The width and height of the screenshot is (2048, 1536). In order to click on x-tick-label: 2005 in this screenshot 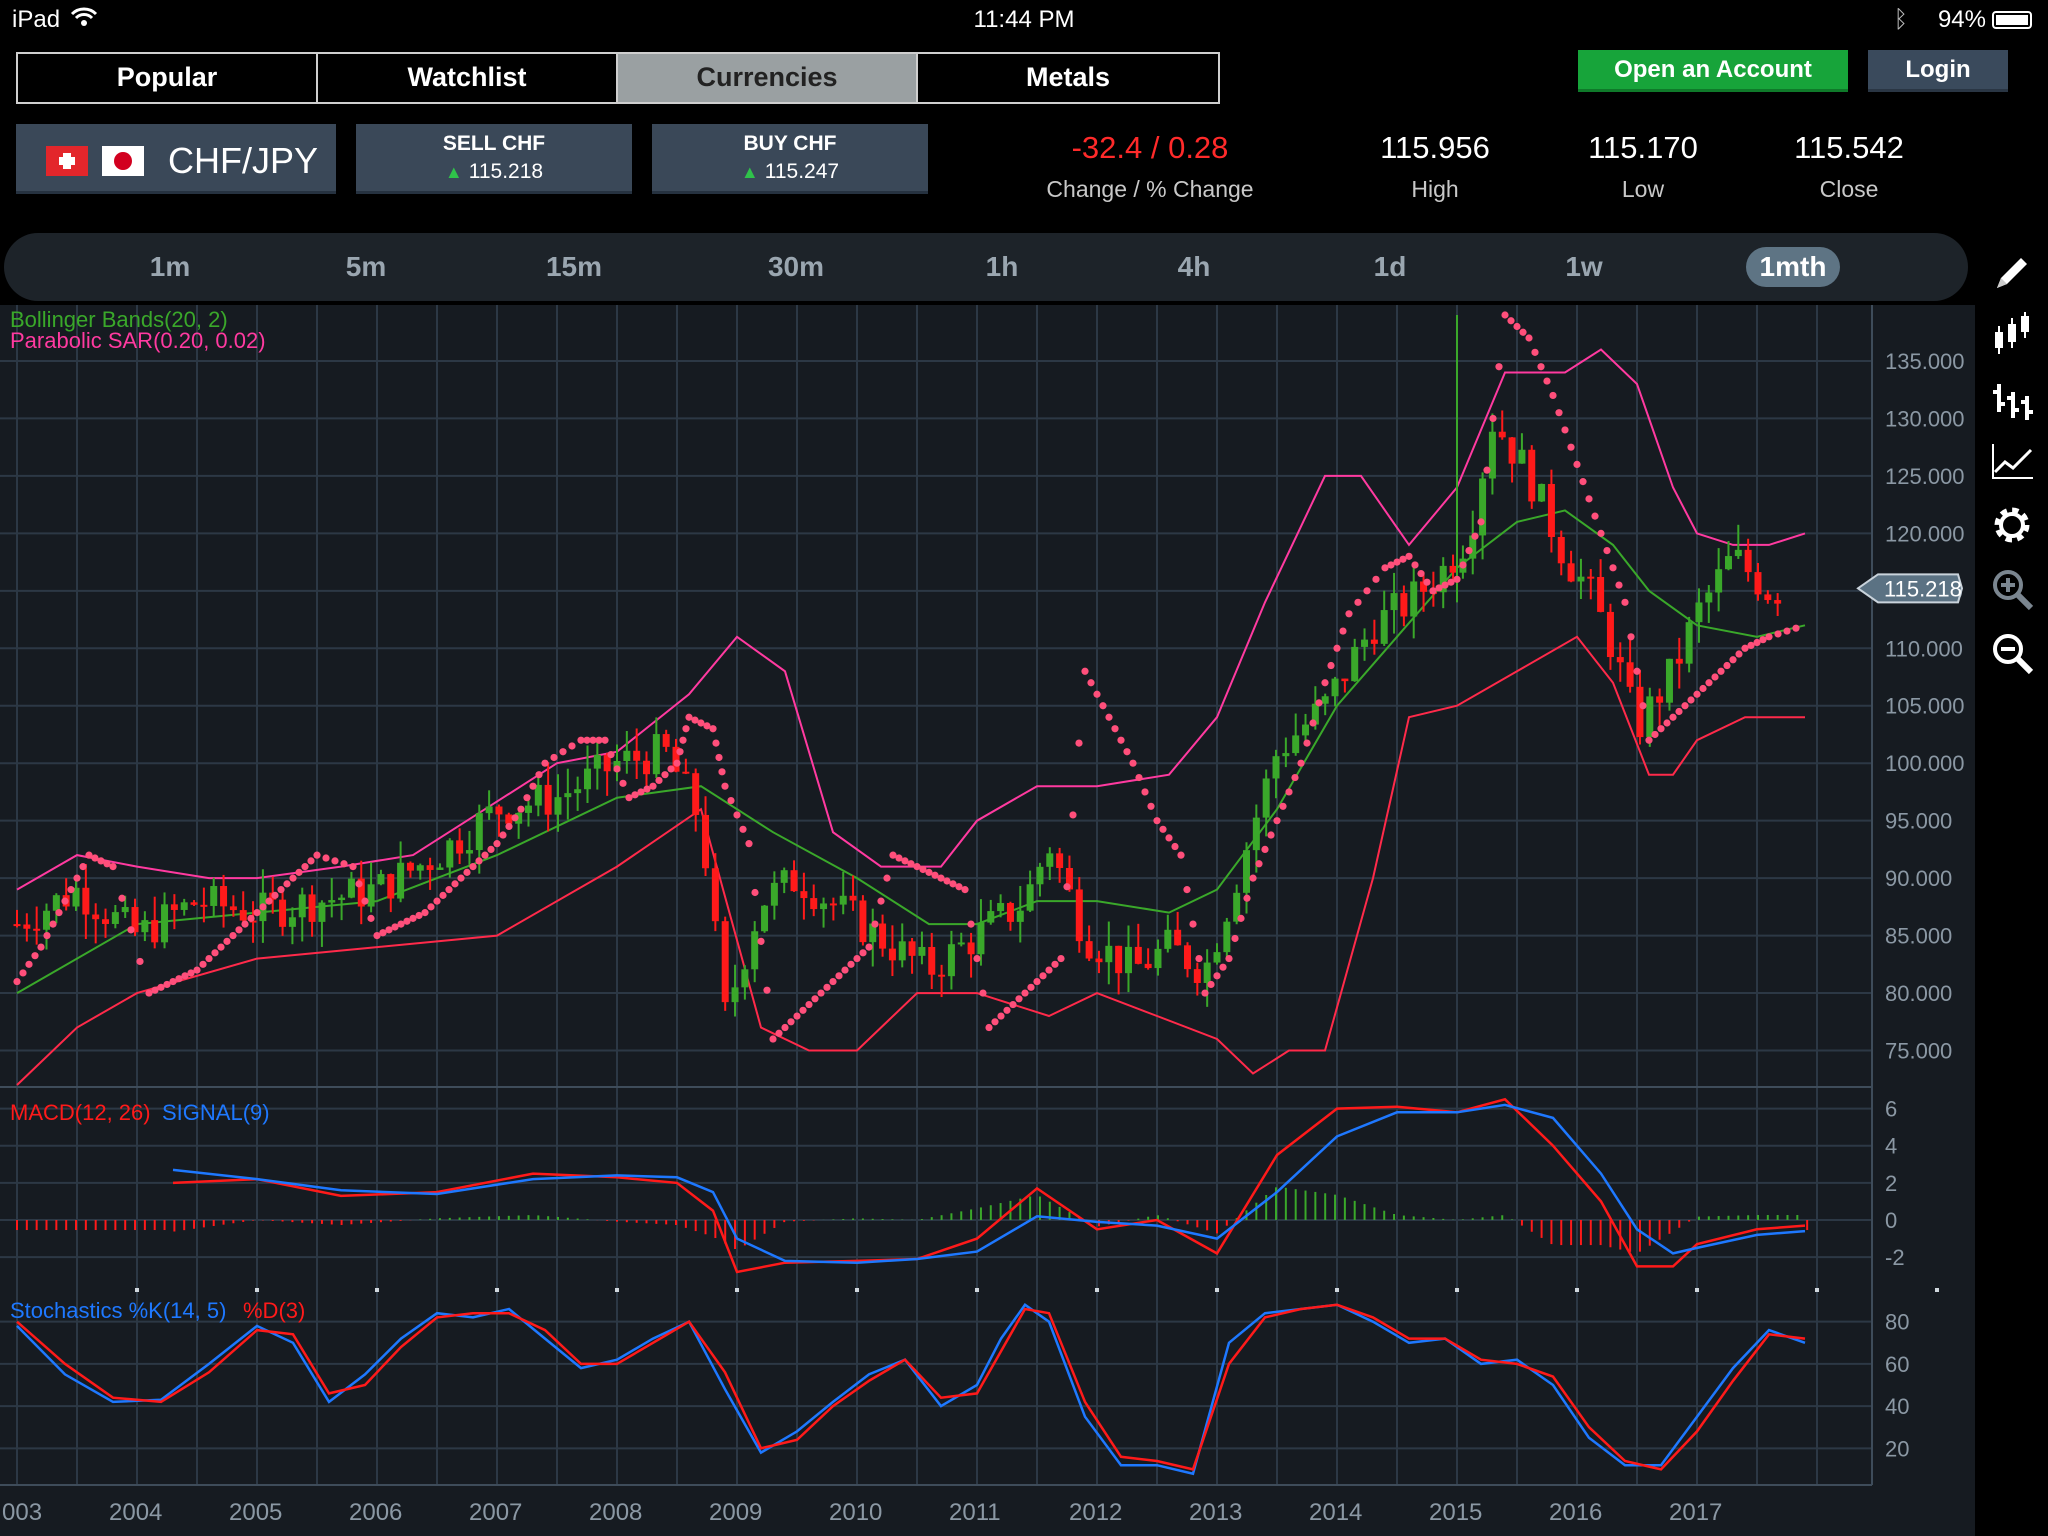, I will do `click(255, 1512)`.